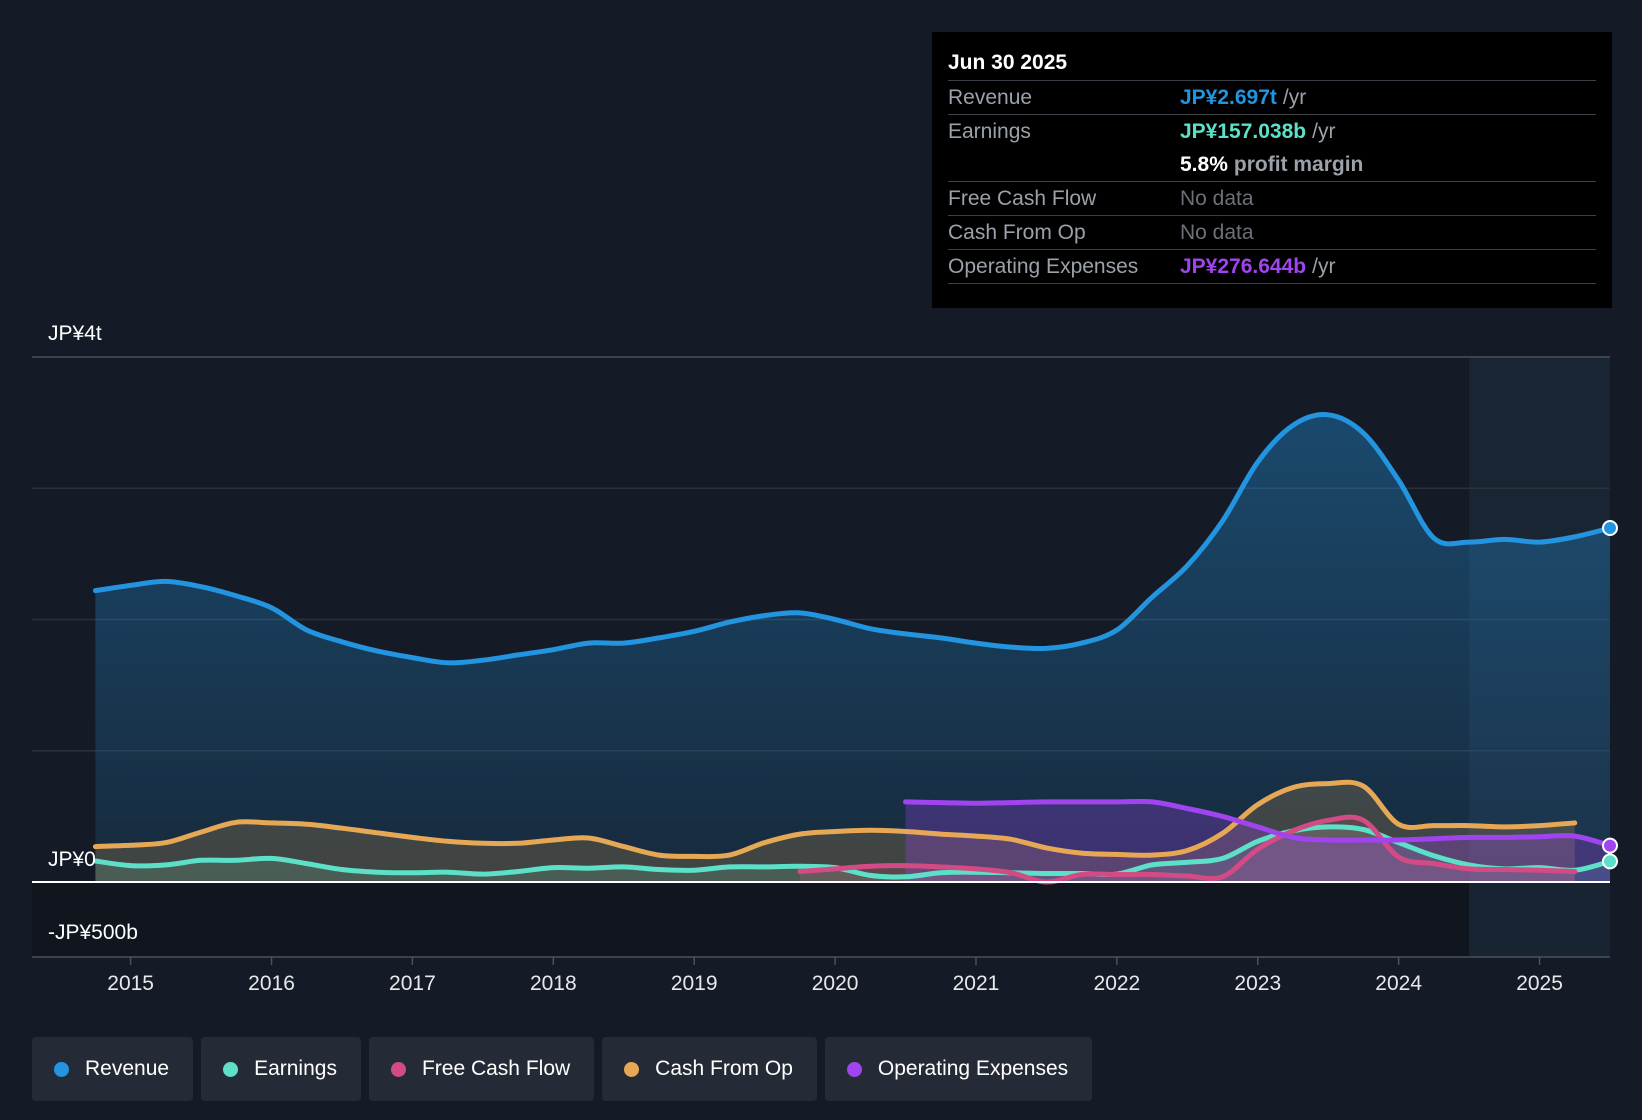 This screenshot has width=1642, height=1120. Describe the element at coordinates (1043, 266) in the screenshot. I see `tooltip-row-label: Operating Expenses` at that location.